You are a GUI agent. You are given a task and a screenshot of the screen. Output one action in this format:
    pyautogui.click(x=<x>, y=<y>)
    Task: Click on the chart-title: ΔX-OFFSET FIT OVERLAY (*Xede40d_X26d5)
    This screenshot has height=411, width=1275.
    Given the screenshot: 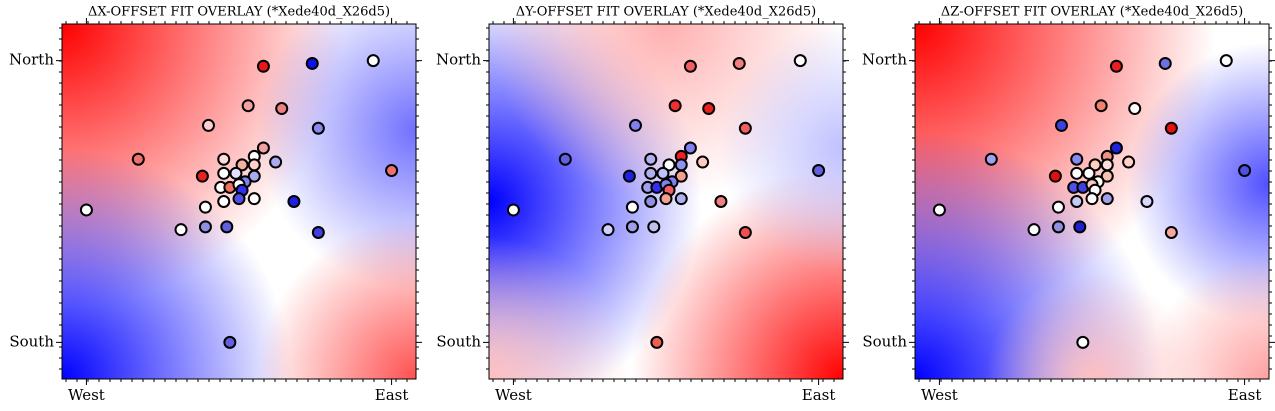 What is the action you would take?
    pyautogui.click(x=239, y=12)
    